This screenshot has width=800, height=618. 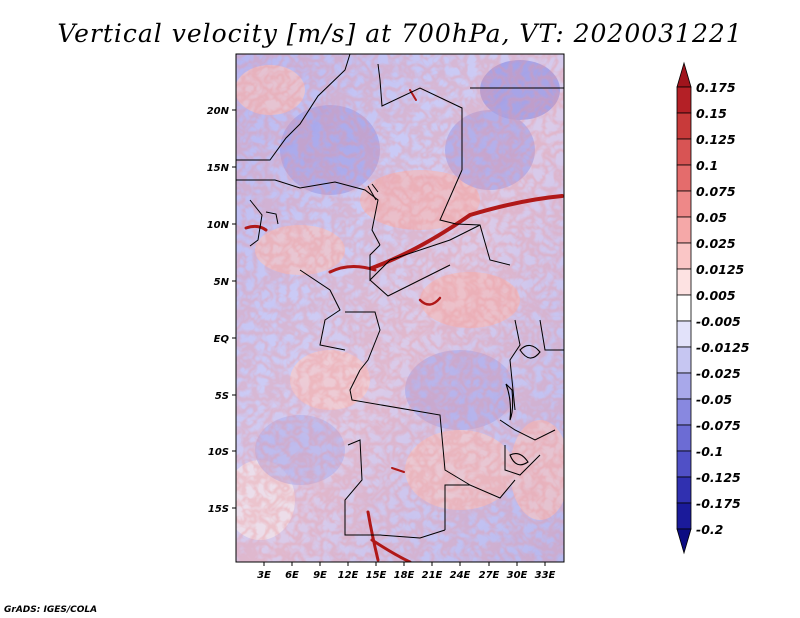 What do you see at coordinates (709, 529) in the screenshot?
I see `colorbar-label-17: -0.2` at bounding box center [709, 529].